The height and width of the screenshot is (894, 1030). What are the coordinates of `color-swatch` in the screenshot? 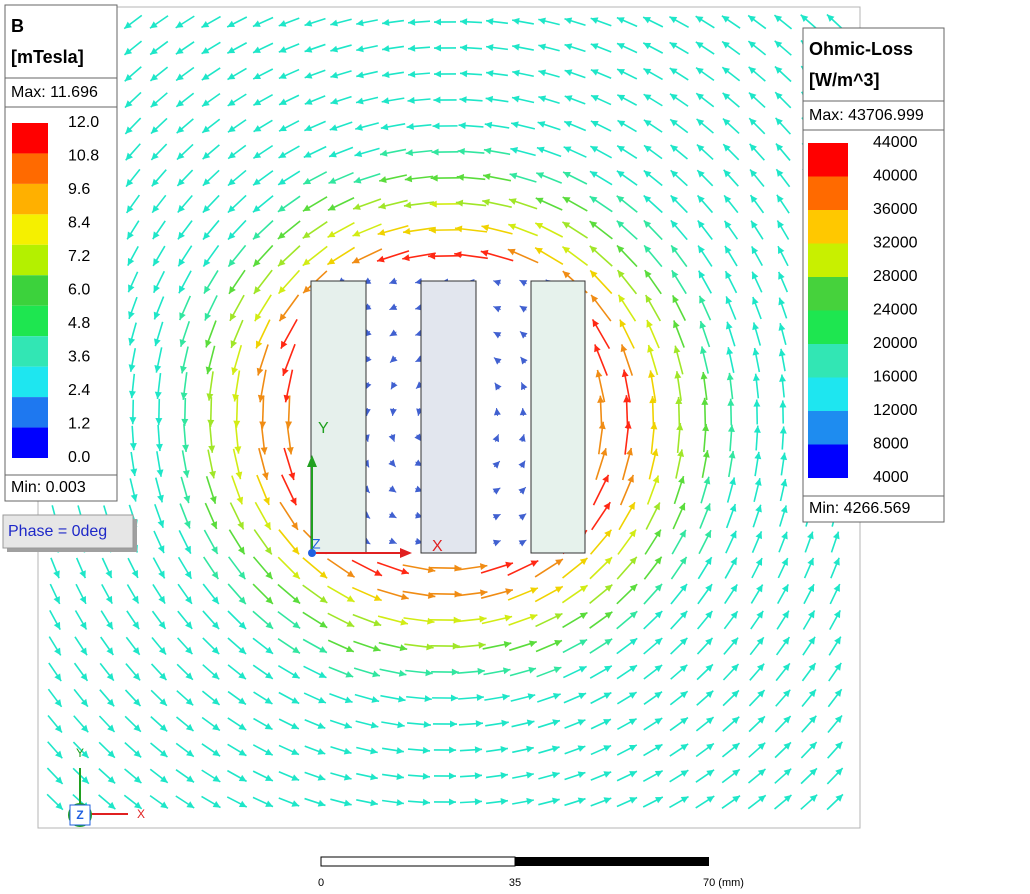 It's located at (30, 321).